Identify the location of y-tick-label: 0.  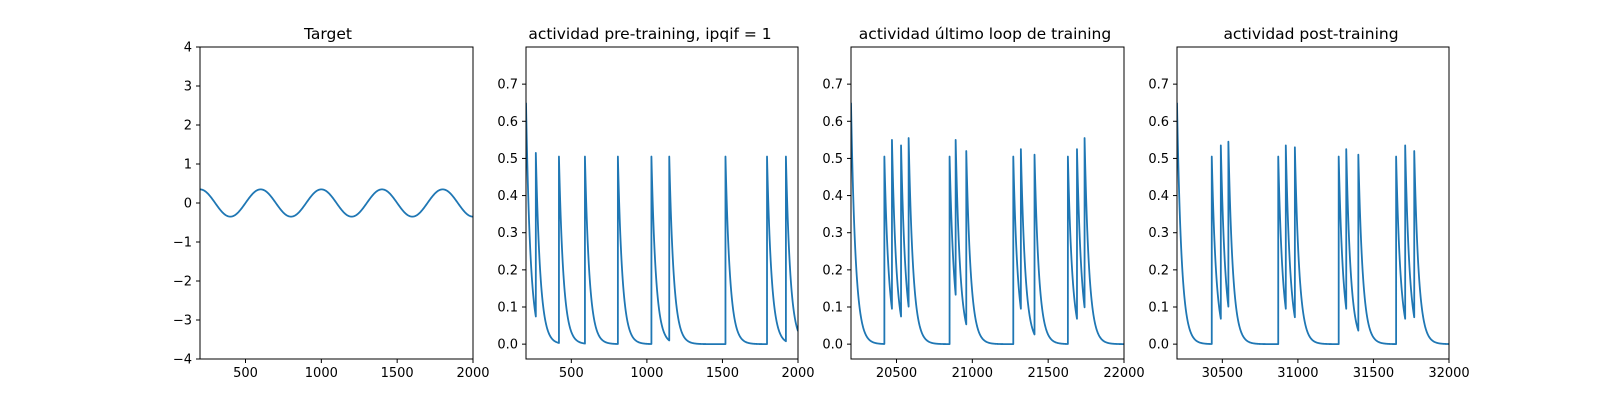
(188, 204).